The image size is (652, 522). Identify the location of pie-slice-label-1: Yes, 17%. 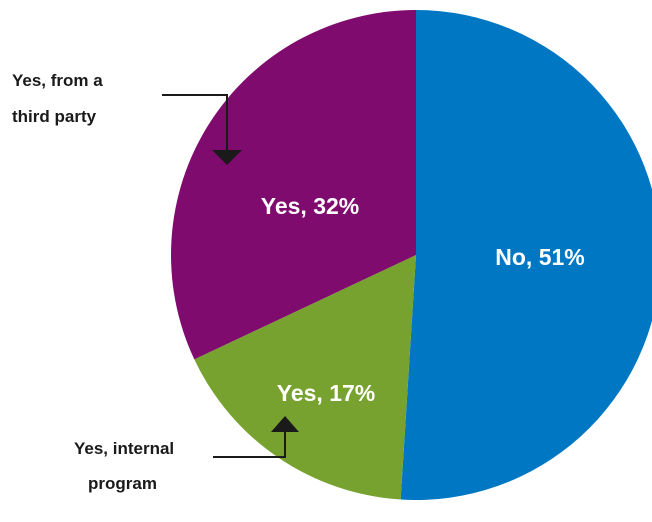
(326, 393).